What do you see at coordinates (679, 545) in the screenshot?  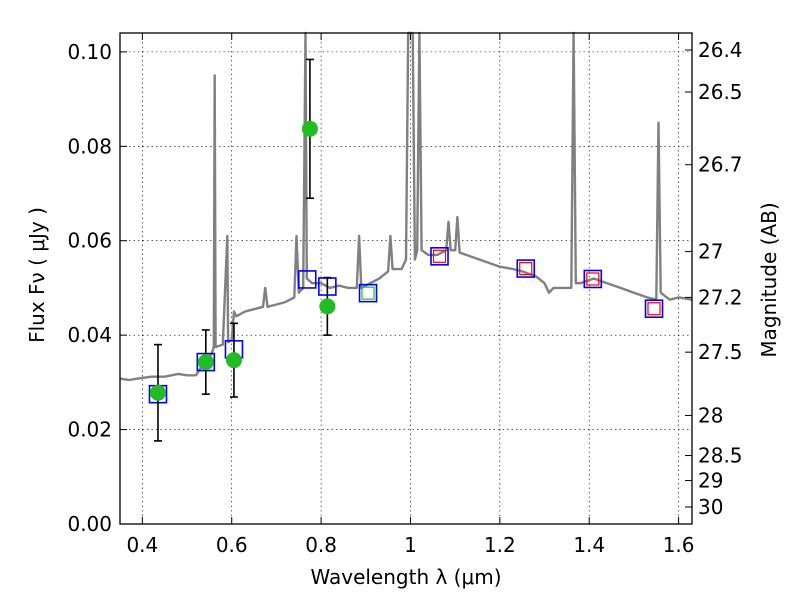 I see `x-tick-label: 1.6` at bounding box center [679, 545].